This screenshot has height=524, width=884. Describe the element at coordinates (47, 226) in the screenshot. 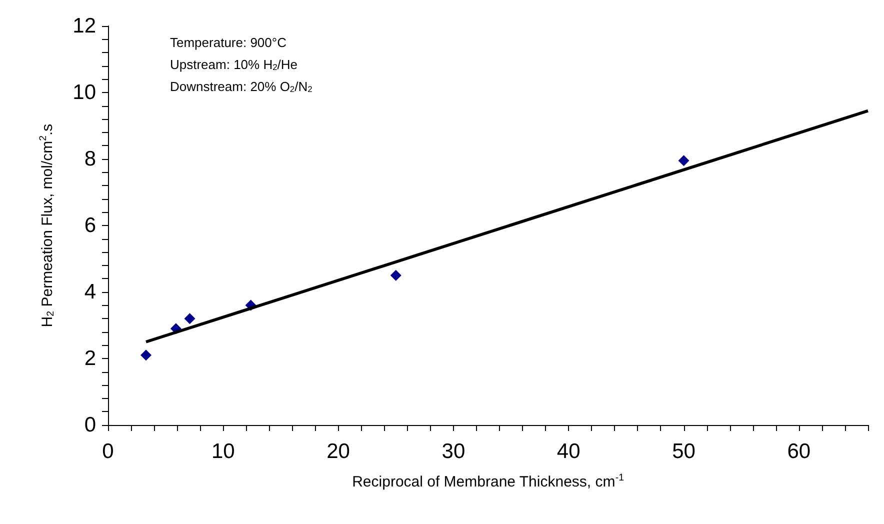

I see `y-axis-title: H2 Permeation Flux, mol/cm2.s` at that location.